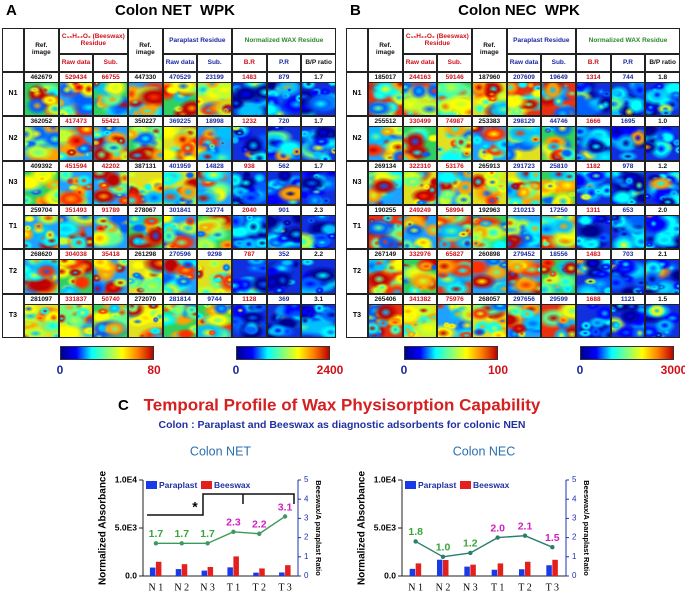  What do you see at coordinates (525, 526) in the screenshot?
I see `ratio-label: 2.1` at bounding box center [525, 526].